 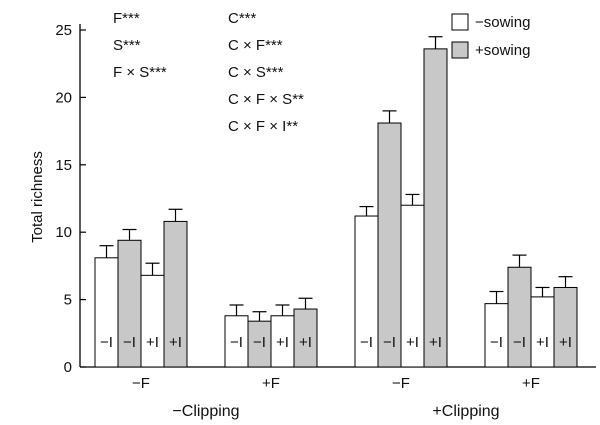 What do you see at coordinates (63, 97) in the screenshot?
I see `y-tick-label: 20` at bounding box center [63, 97].